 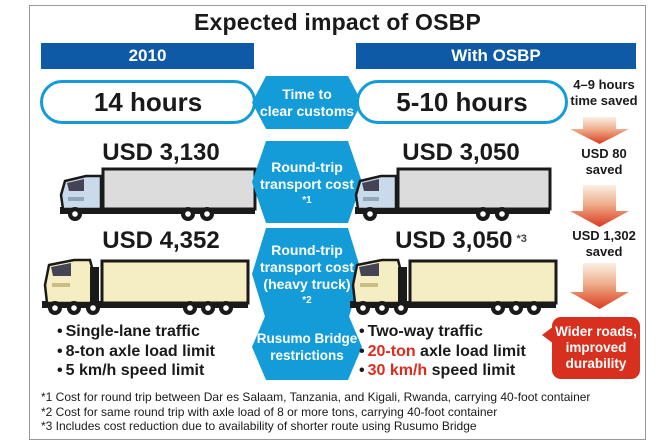 What do you see at coordinates (307, 300) in the screenshot?
I see `heavy-footmark: *2` at bounding box center [307, 300].